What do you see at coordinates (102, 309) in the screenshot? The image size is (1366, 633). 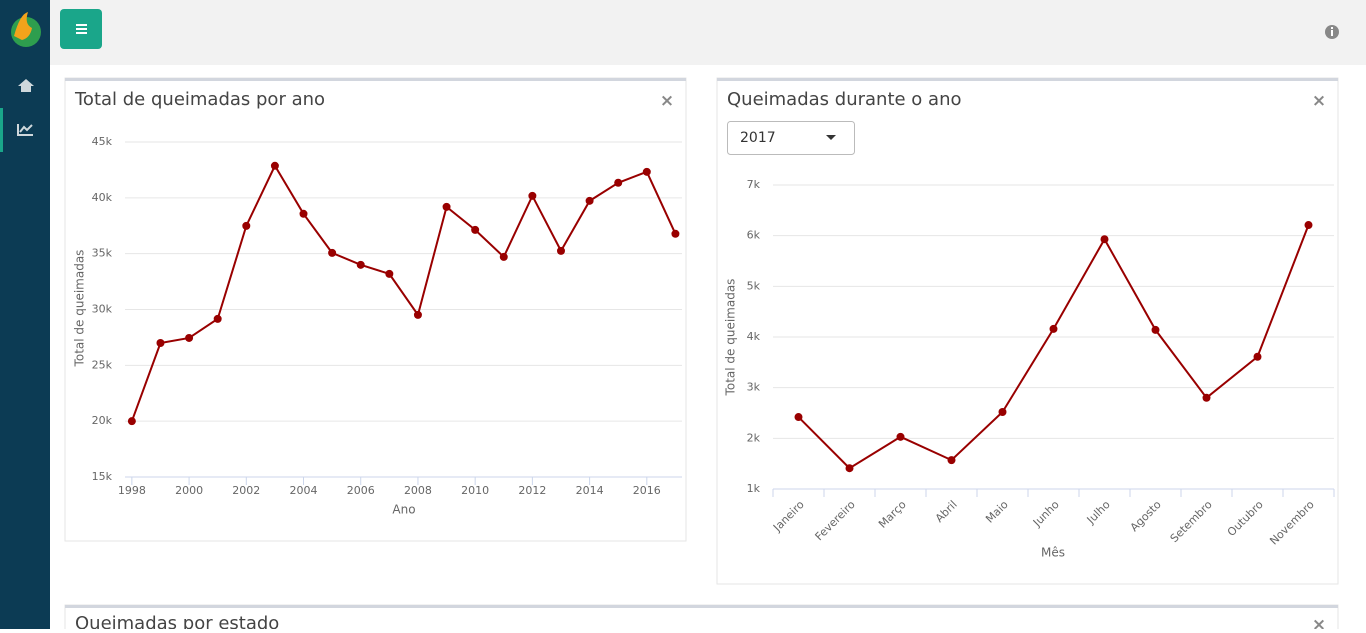 I see `y-tick-label: 30k` at bounding box center [102, 309].